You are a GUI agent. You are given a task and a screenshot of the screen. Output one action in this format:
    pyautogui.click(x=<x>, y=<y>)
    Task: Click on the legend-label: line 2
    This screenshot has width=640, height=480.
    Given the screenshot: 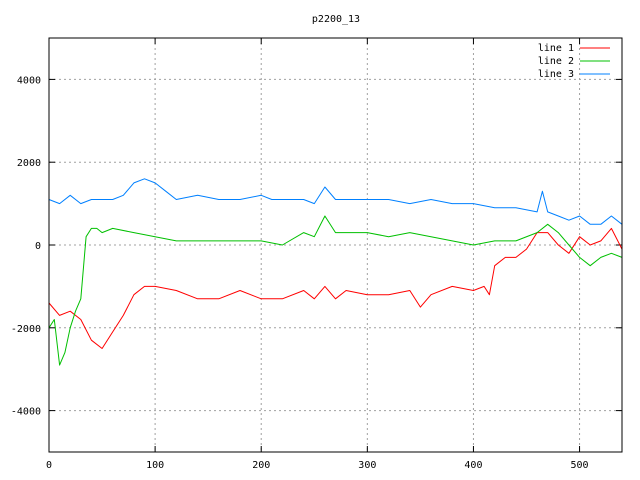 What is the action you would take?
    pyautogui.click(x=556, y=61)
    